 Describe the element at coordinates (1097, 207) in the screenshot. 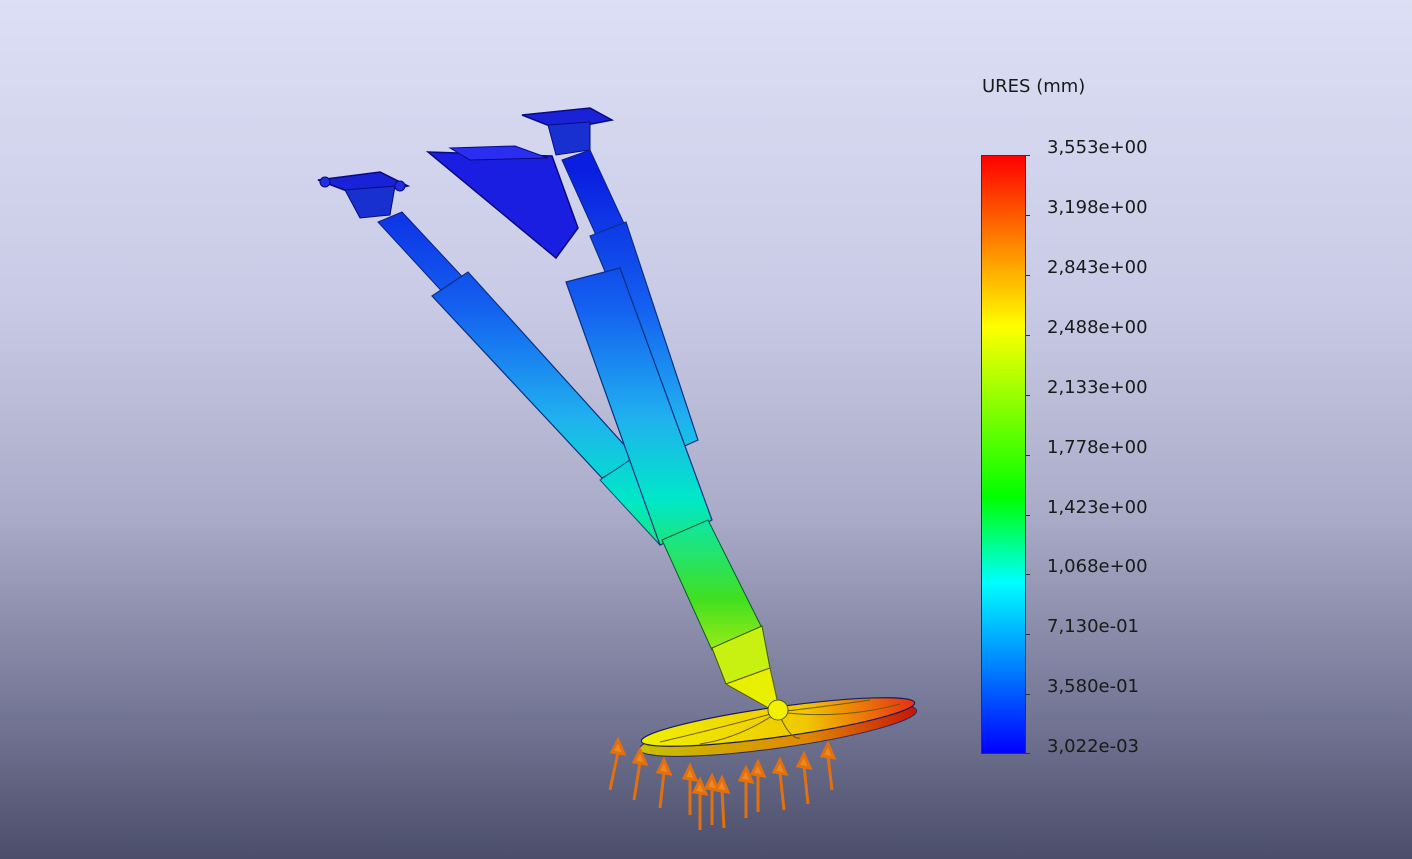

I see `legend-tick-label: 3,198e+00` at that location.